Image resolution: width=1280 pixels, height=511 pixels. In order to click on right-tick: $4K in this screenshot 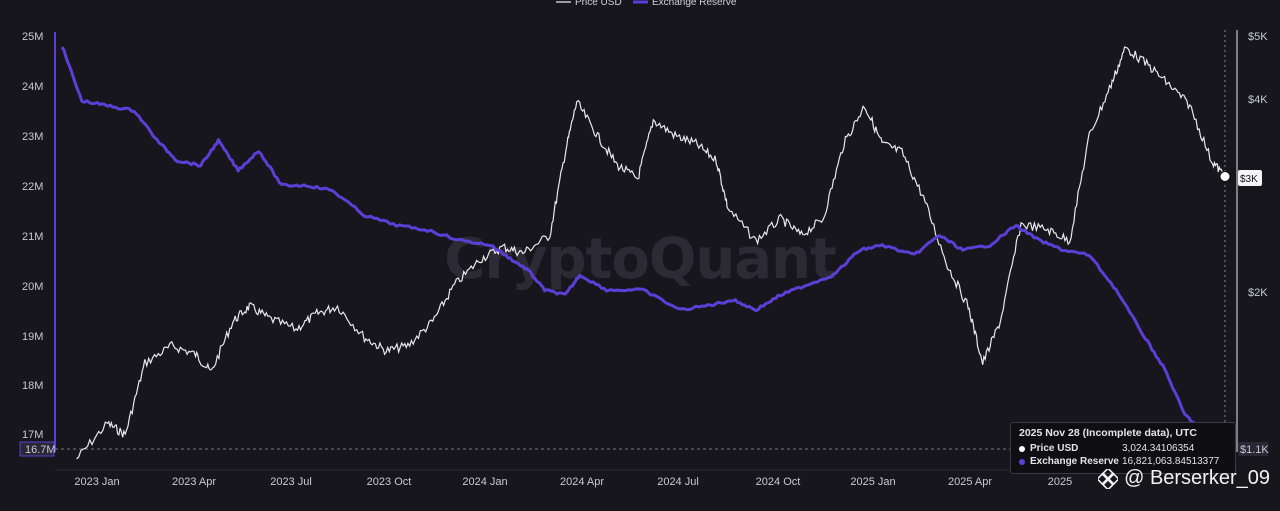, I will do `click(1258, 100)`.